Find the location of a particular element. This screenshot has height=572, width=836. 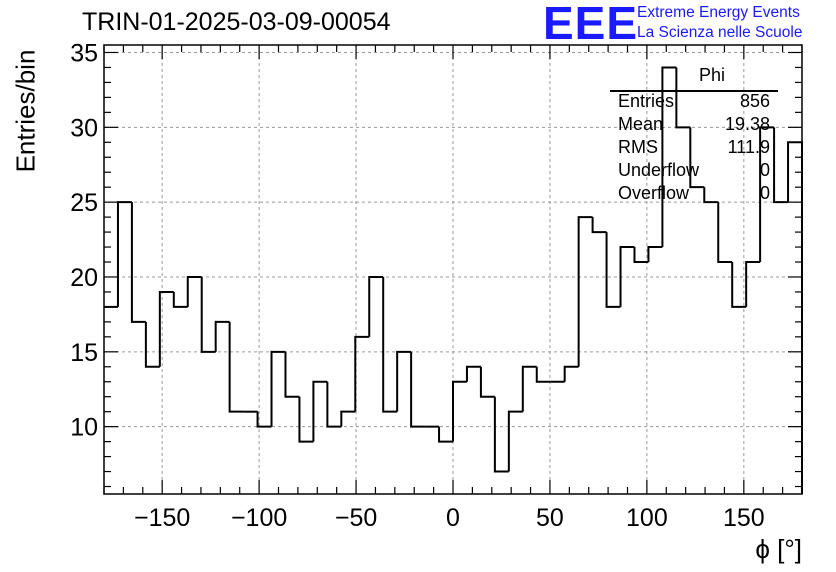

y-tick-label: 25 is located at coordinates (84, 203).